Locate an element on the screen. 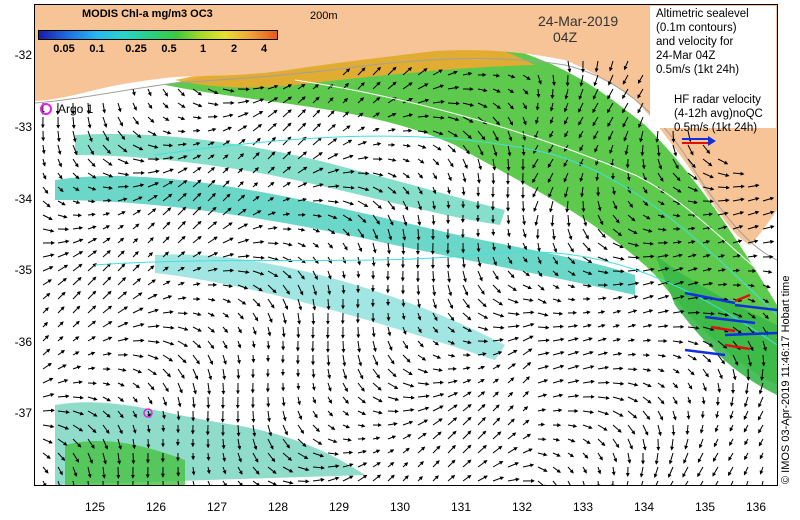 The width and height of the screenshot is (800, 520). chl-south-green is located at coordinates (125, 462).